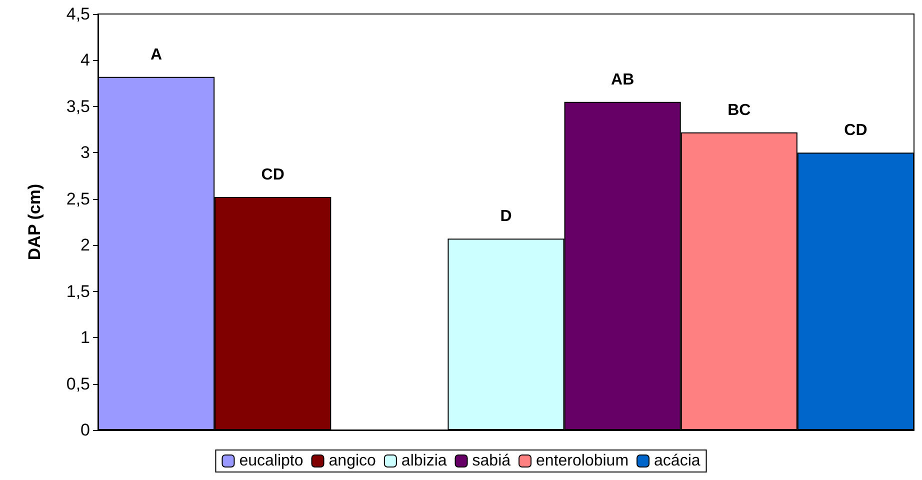 The height and width of the screenshot is (480, 922). I want to click on y-tick-label: 0, so click(85, 430).